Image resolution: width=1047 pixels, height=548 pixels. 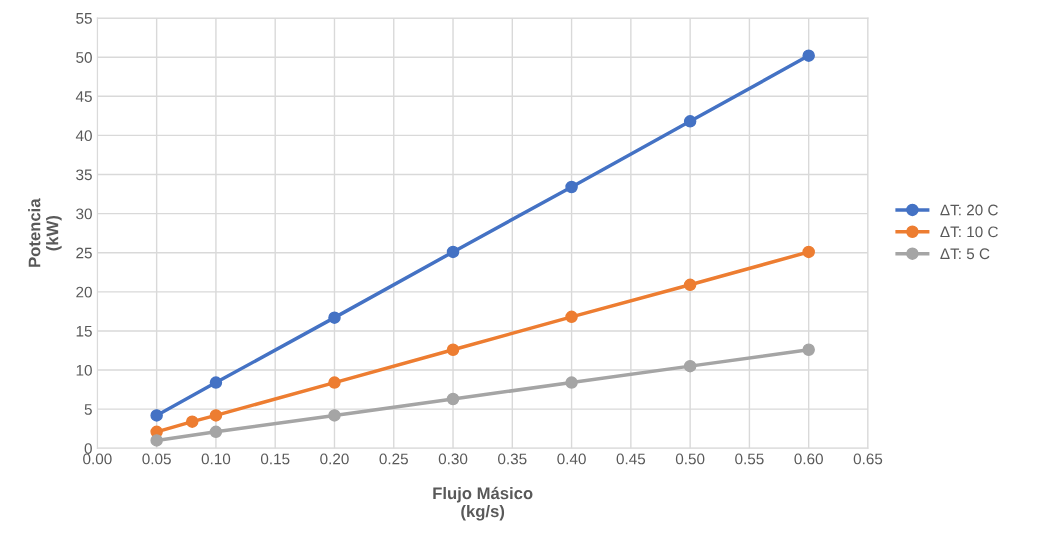 I want to click on y-tick-label: 55, so click(x=84, y=18).